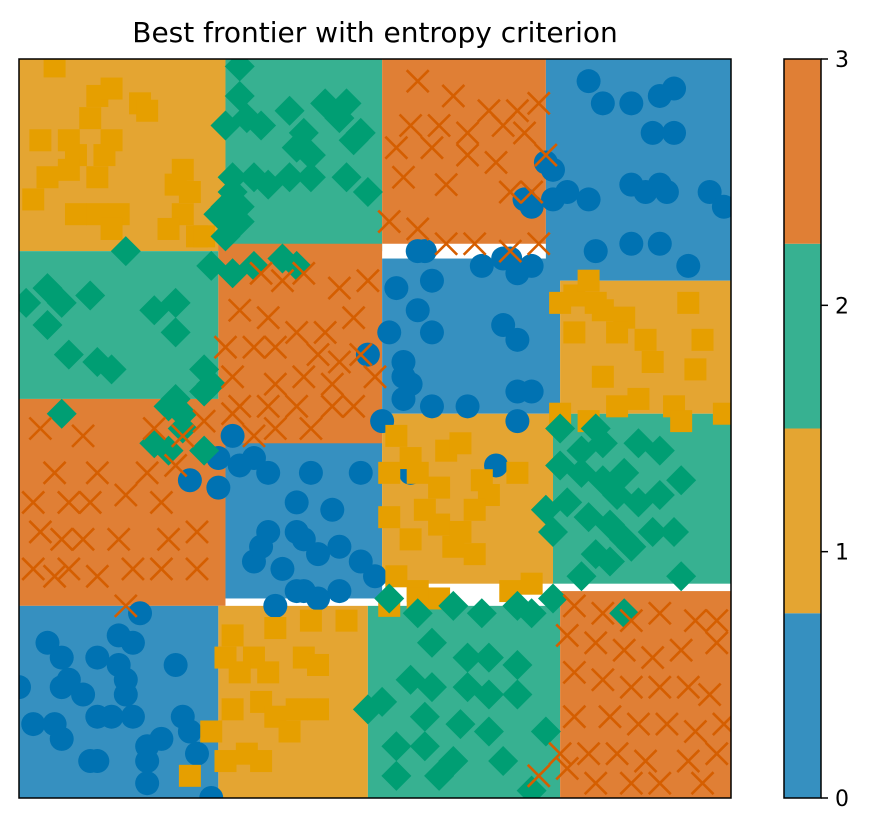 This screenshot has width=875, height=833. Describe the element at coordinates (375, 32) in the screenshot. I see `chart-title: Best frontier with entropy criterion` at that location.